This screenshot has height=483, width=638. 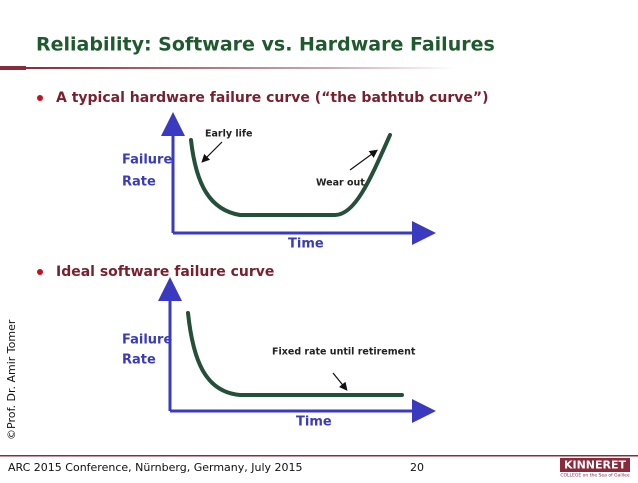 I want to click on title-rule, so click(x=241, y=68).